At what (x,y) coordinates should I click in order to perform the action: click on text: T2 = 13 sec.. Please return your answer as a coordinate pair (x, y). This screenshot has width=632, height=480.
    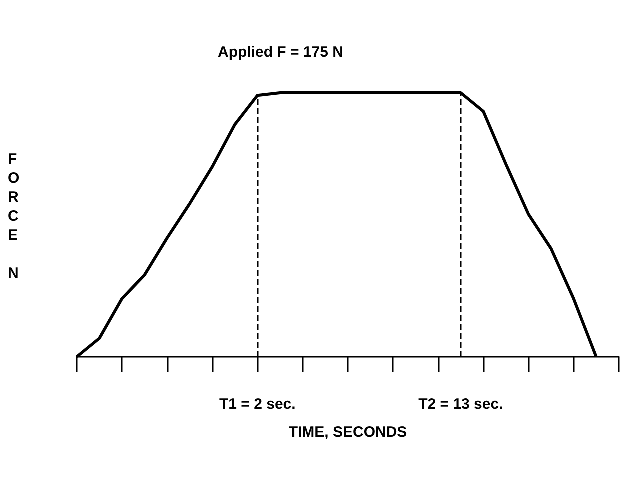
    Looking at the image, I should click on (461, 404).